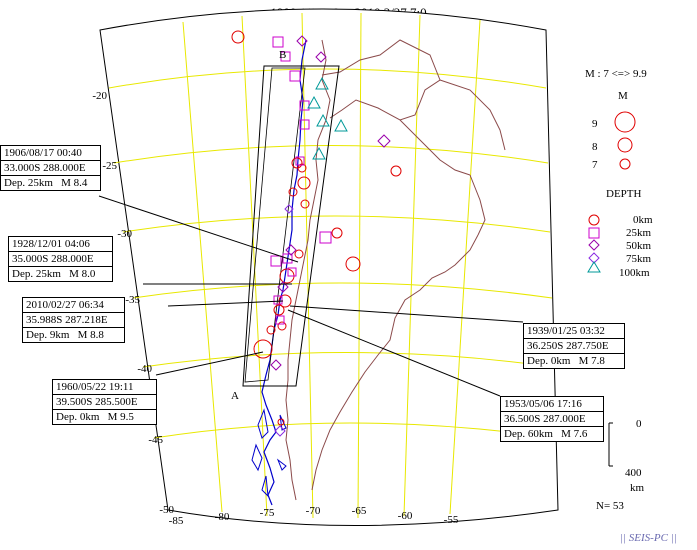 This screenshot has width=697, height=550. I want to click on border-paraguay, so click(435, 147).